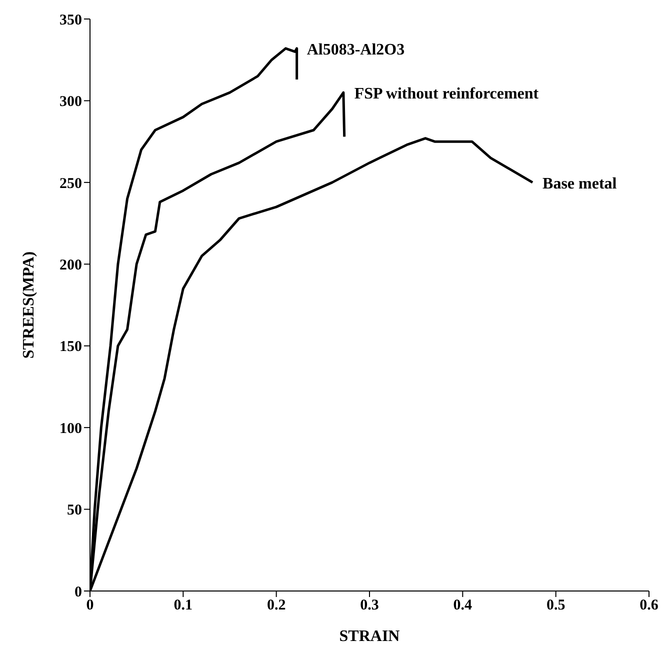  I want to click on y-tick-label: 350, so click(71, 20).